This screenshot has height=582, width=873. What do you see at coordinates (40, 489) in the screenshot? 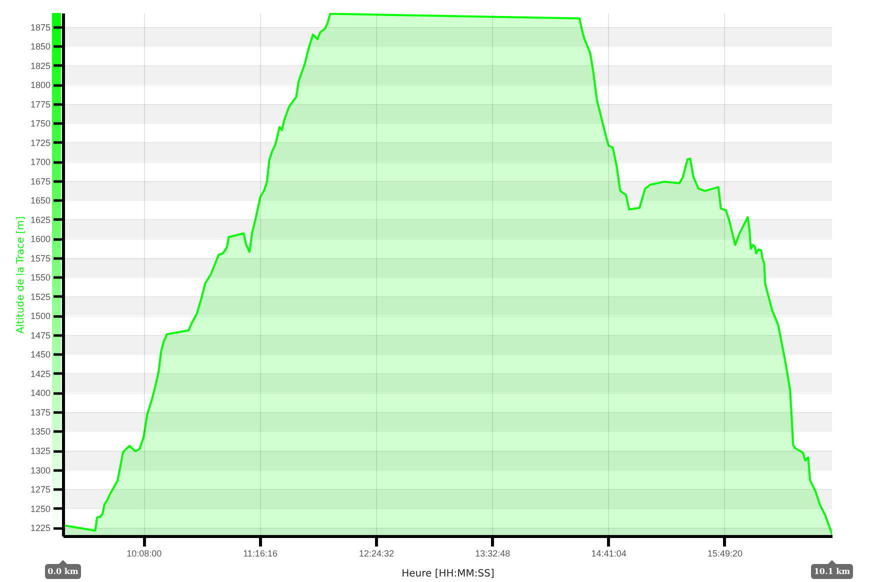
I see `y-tick-label: 1275` at bounding box center [40, 489].